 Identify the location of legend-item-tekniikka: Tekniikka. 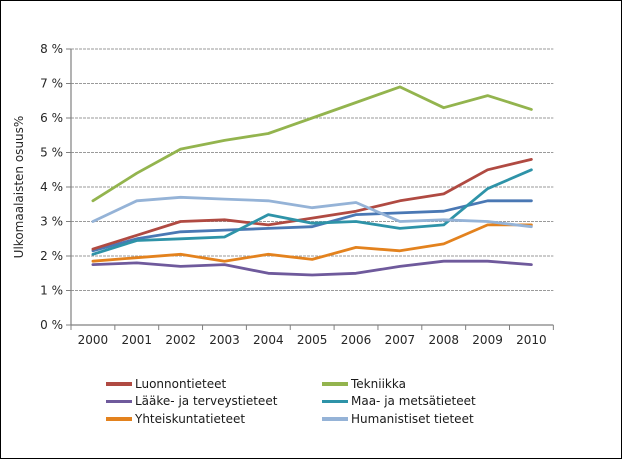
(399, 384).